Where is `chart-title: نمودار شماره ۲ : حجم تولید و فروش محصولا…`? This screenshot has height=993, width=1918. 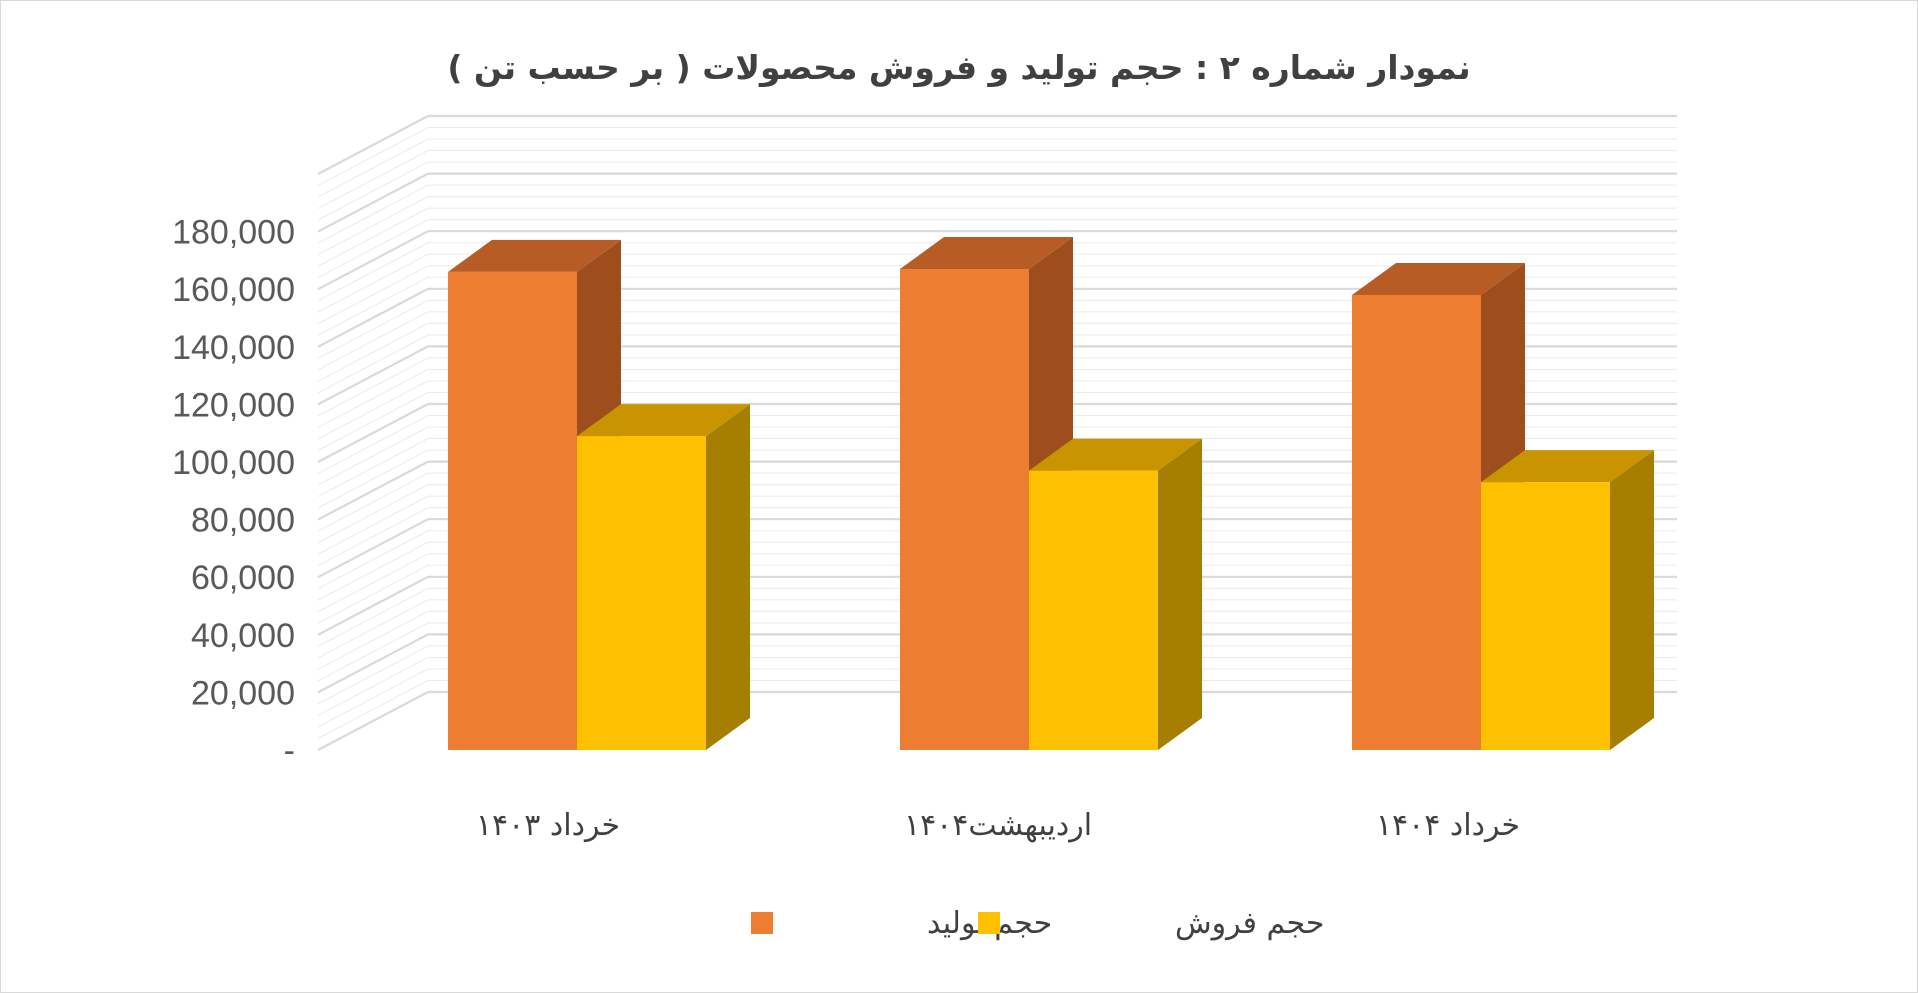
chart-title: نمودار شماره ۲ : حجم تولید و فروش محصولا… is located at coordinates (958, 68).